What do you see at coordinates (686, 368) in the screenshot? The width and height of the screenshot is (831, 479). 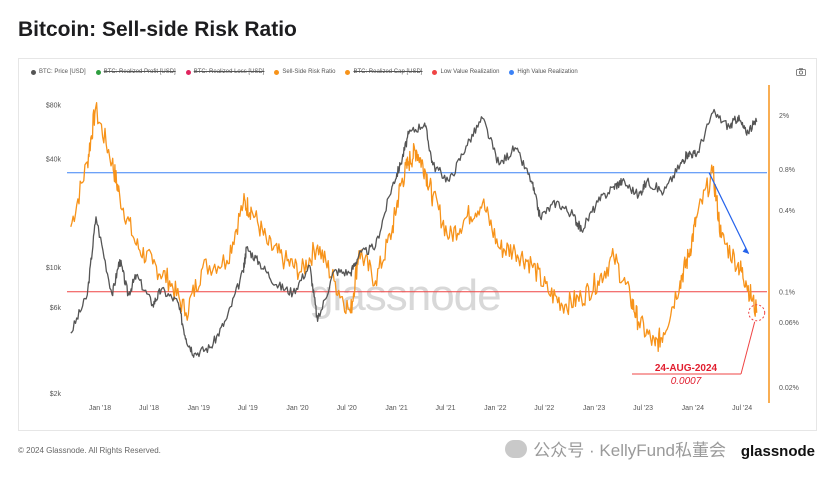 I see `annotation-date: 24-AUG-2024` at bounding box center [686, 368].